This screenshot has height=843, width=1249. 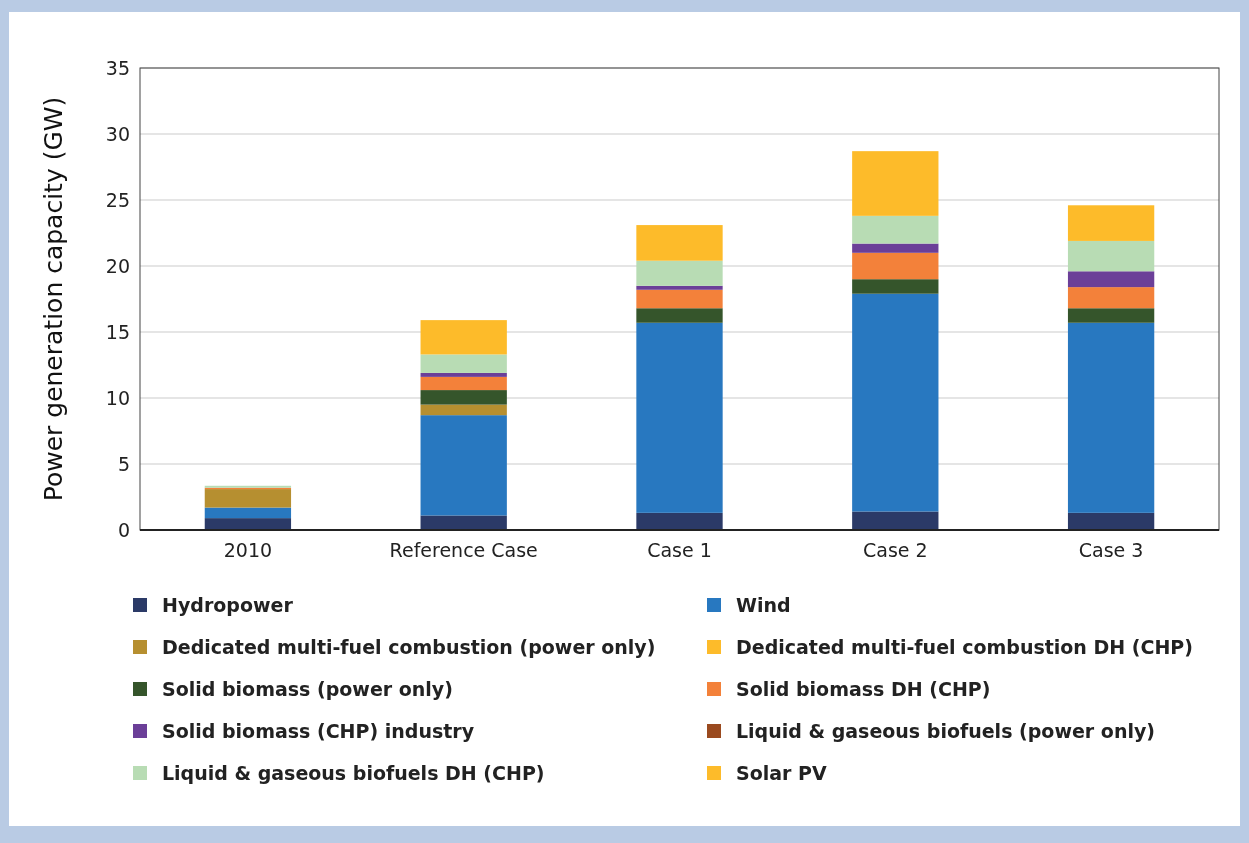 I want to click on x-tick-label: Reference Case, so click(x=463, y=550).